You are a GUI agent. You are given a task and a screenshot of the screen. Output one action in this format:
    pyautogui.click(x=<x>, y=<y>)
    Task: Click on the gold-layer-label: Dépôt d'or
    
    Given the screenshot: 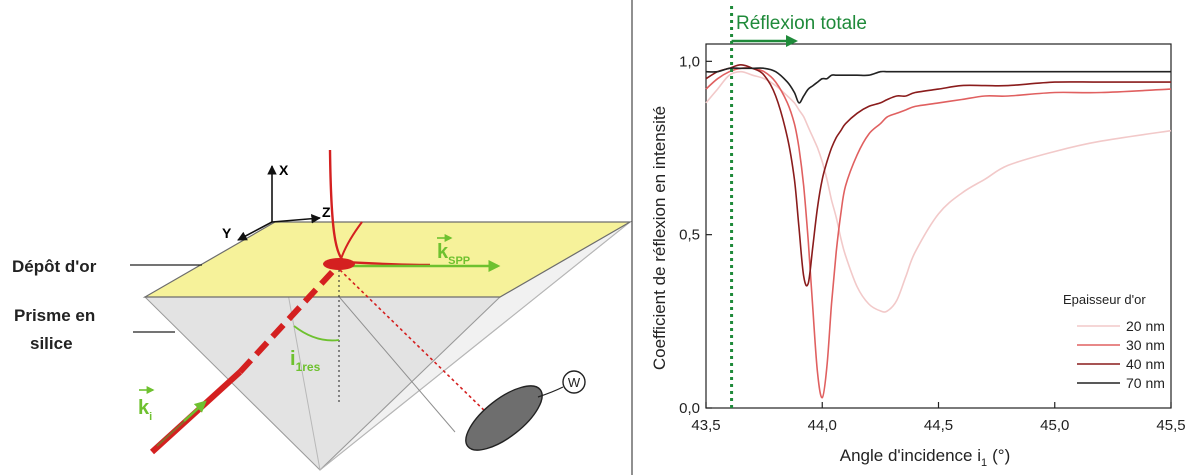 What is the action you would take?
    pyautogui.click(x=54, y=266)
    